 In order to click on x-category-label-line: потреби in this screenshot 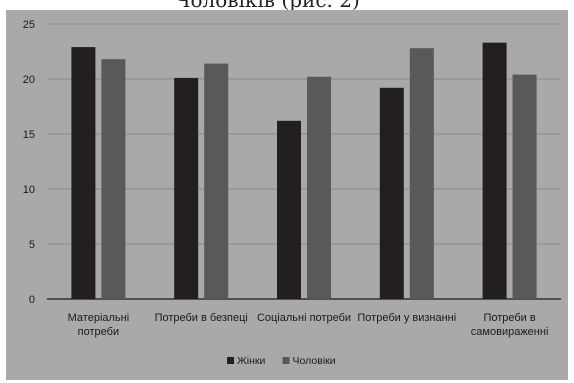, I will do `click(98, 332)`.